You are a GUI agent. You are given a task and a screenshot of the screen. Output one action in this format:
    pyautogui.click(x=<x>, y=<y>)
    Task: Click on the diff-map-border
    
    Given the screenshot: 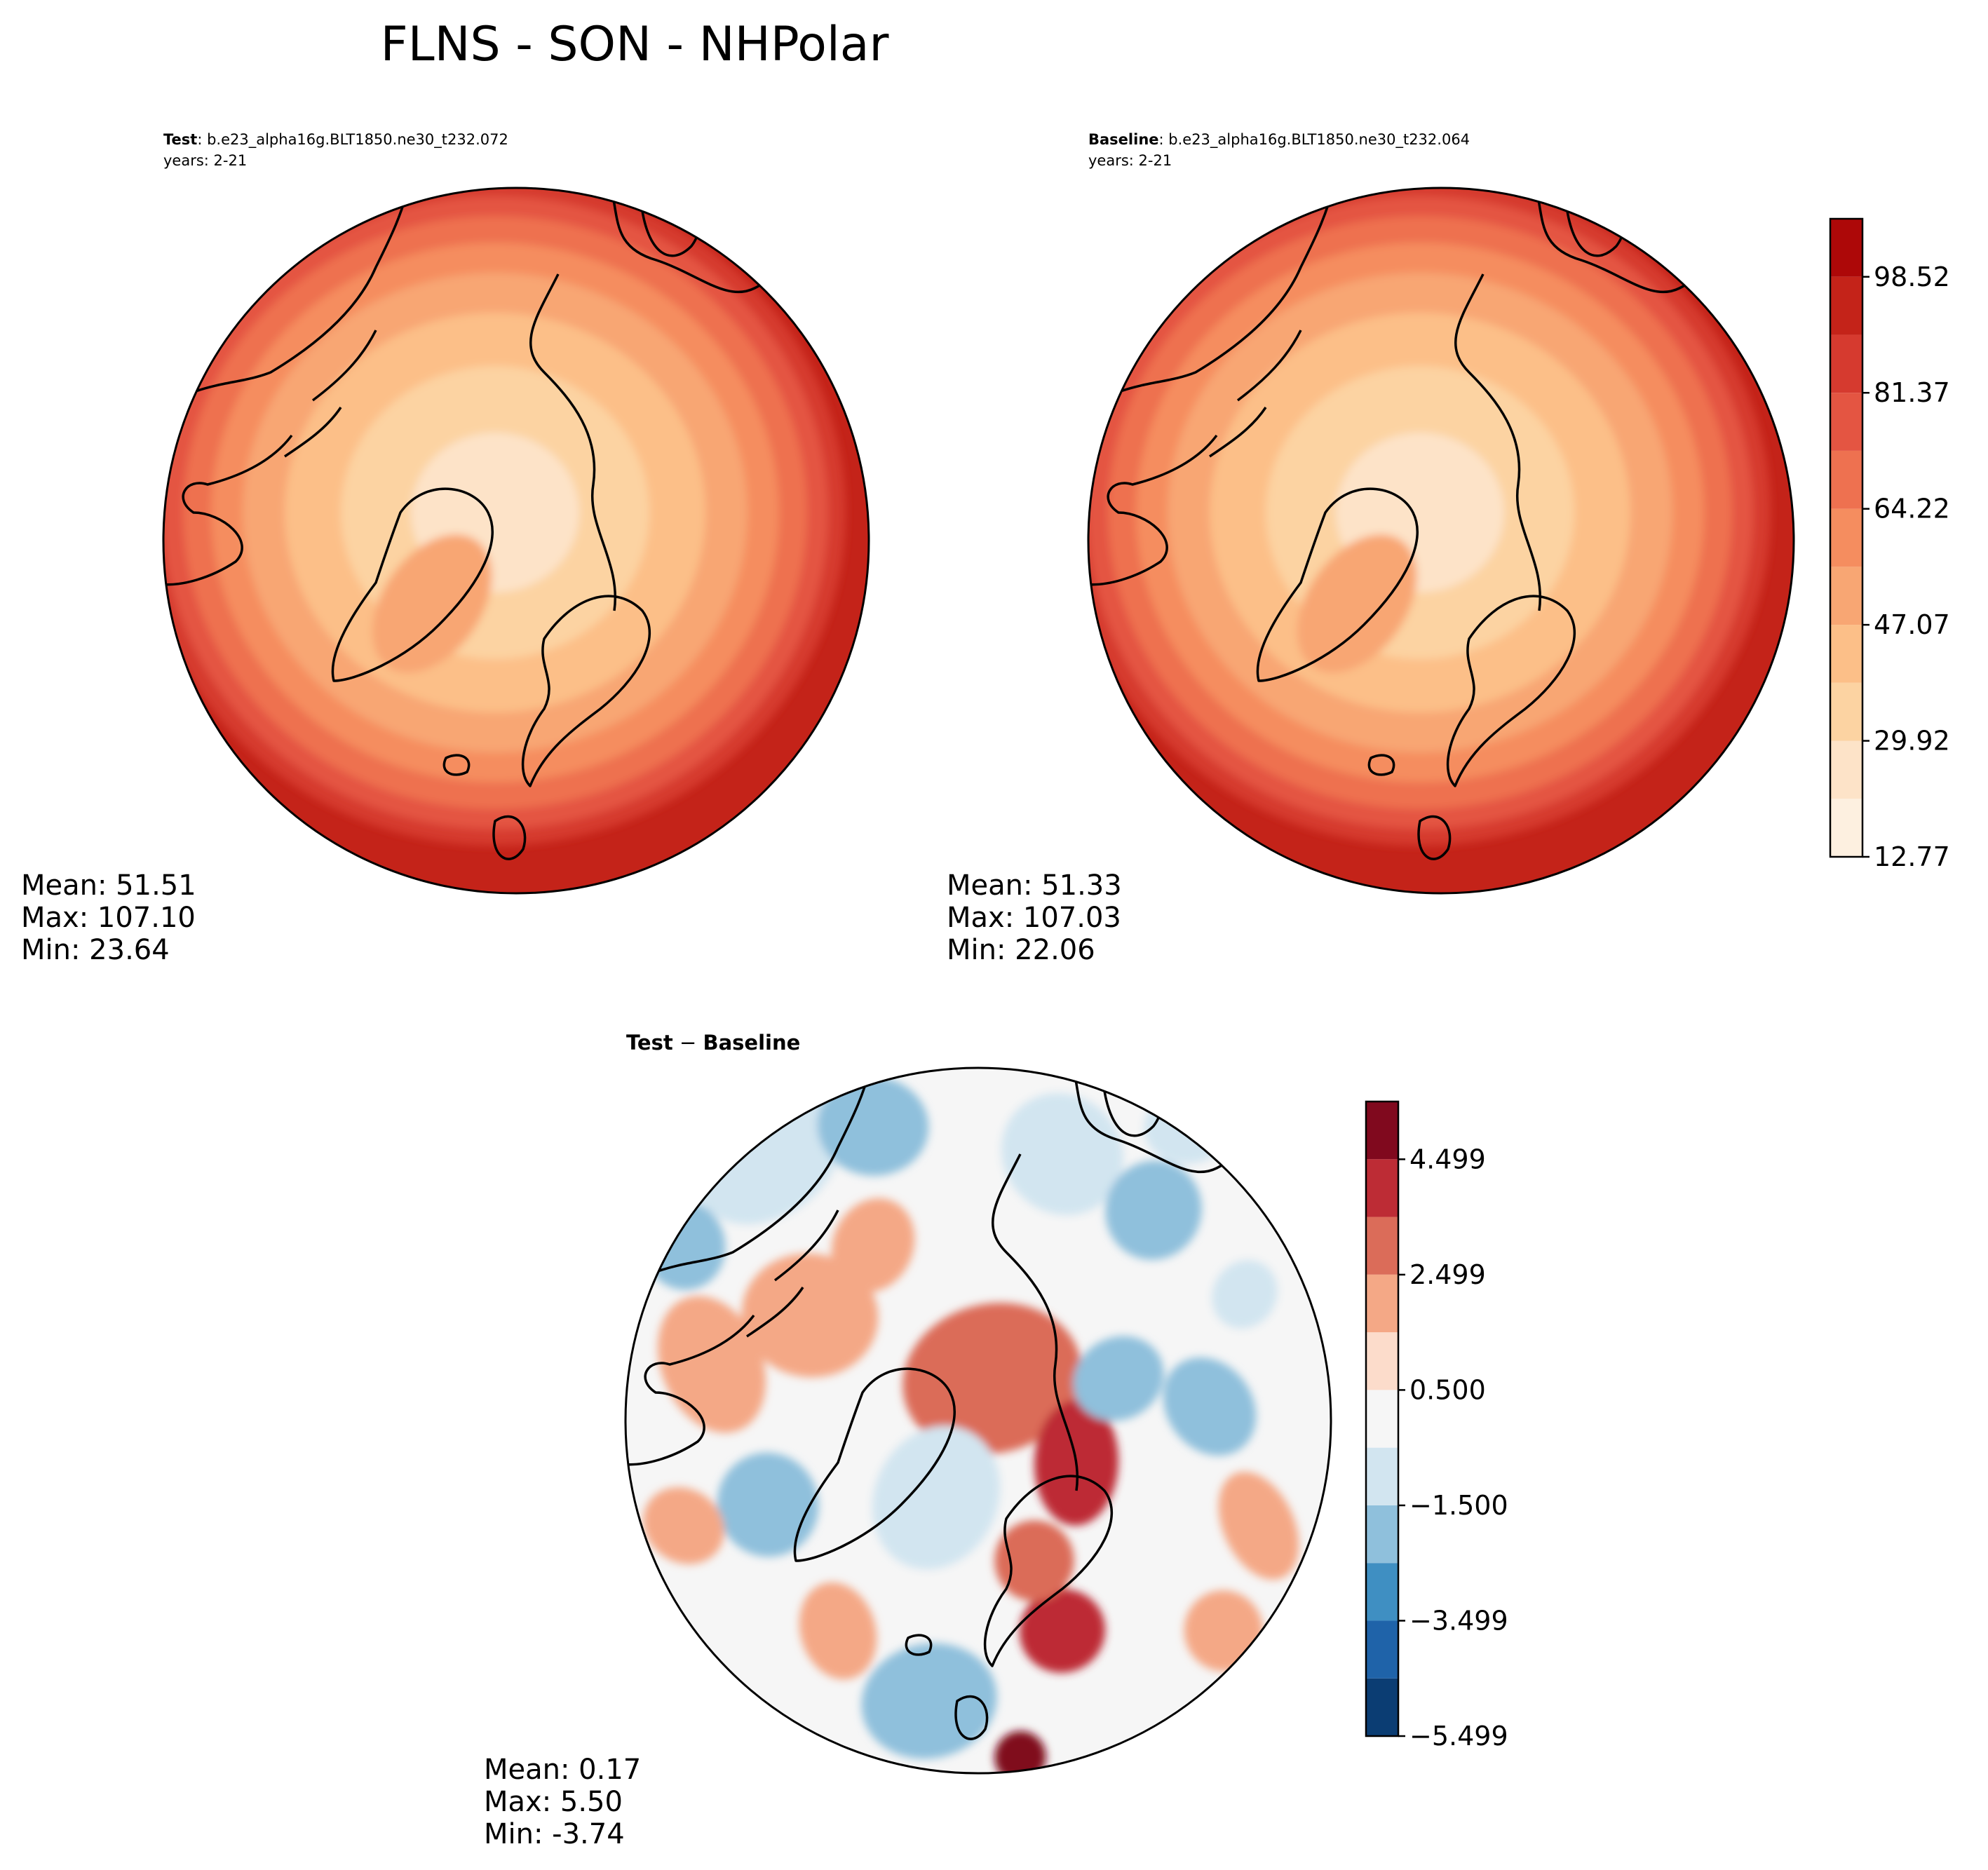 What is the action you would take?
    pyautogui.click(x=978, y=1420)
    